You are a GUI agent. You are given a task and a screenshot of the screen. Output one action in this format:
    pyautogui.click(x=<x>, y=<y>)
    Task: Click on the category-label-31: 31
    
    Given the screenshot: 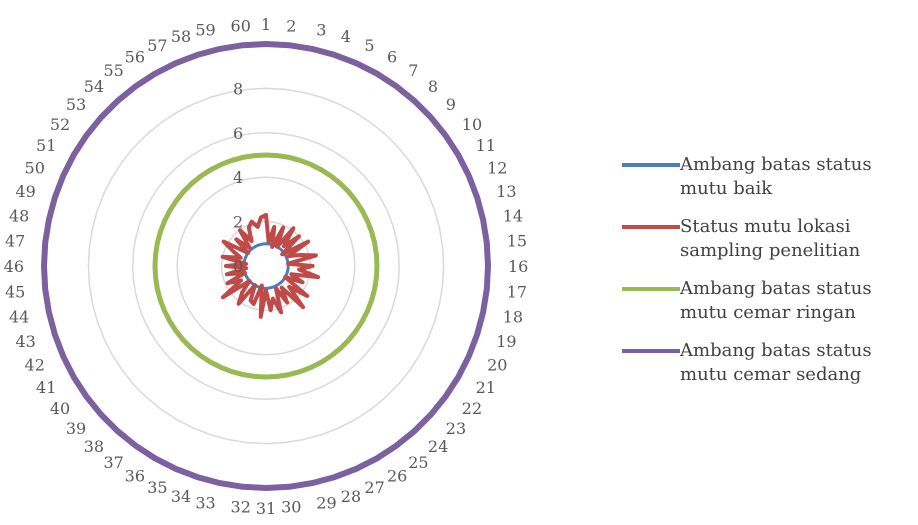 What is the action you would take?
    pyautogui.click(x=266, y=508)
    